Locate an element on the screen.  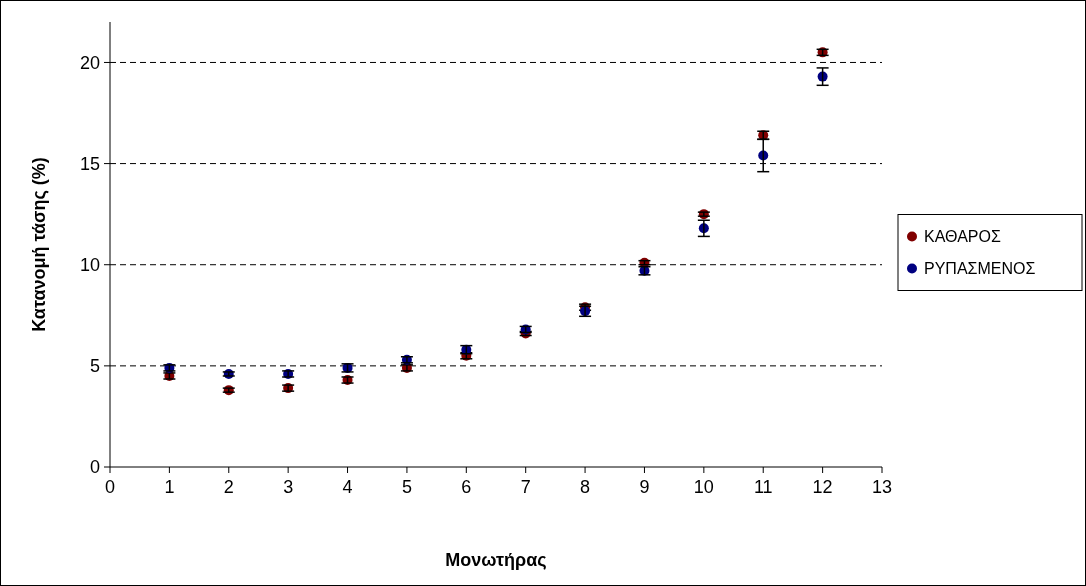
x-tick-label: 4 is located at coordinates (347, 487).